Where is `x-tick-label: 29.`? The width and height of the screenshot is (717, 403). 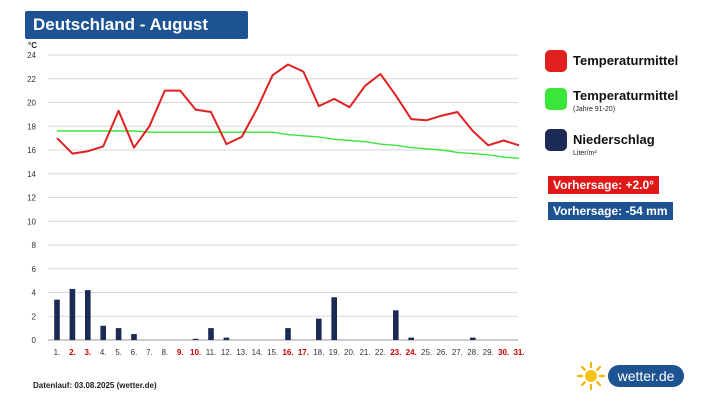
x-tick-label: 29. is located at coordinates (488, 352).